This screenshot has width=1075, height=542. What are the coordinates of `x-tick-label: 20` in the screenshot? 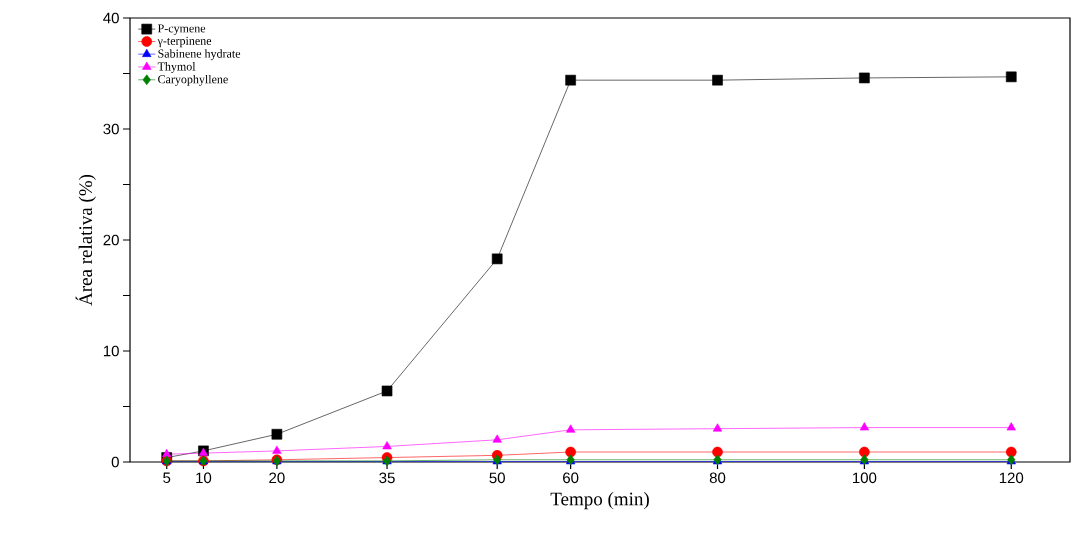 It's located at (277, 478).